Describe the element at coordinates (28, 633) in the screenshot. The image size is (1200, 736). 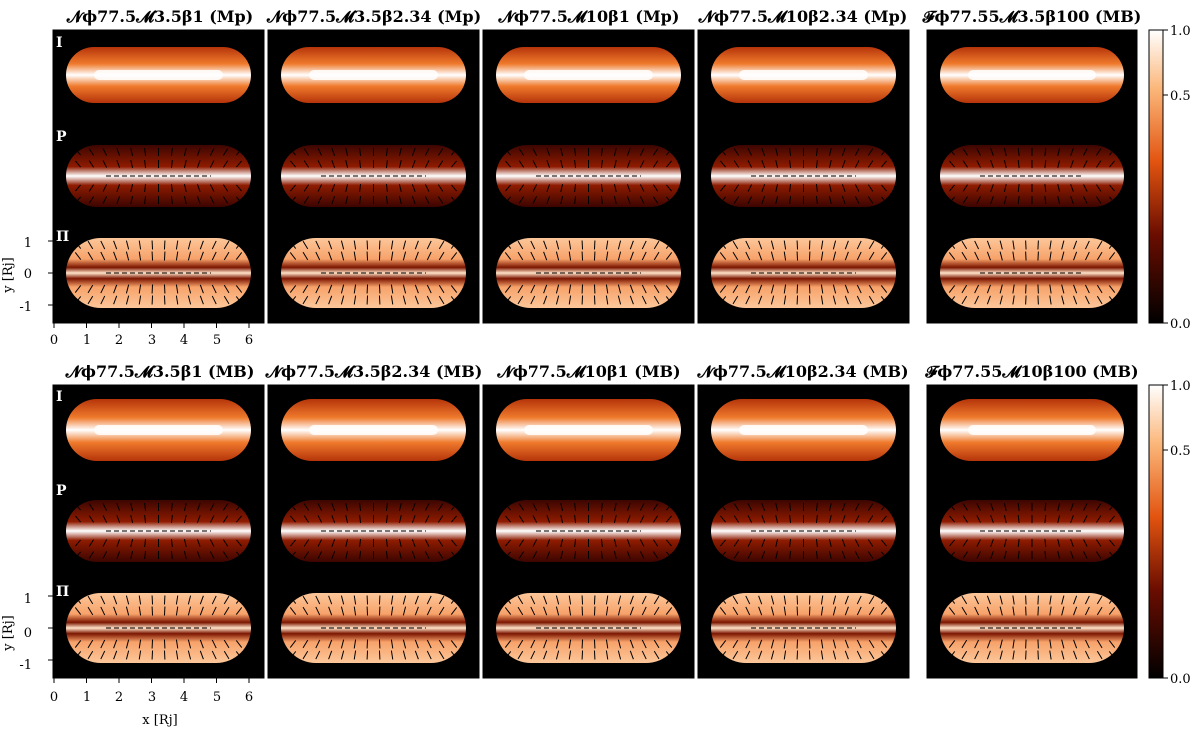
I see `ytick-bottom-0: 0` at that location.